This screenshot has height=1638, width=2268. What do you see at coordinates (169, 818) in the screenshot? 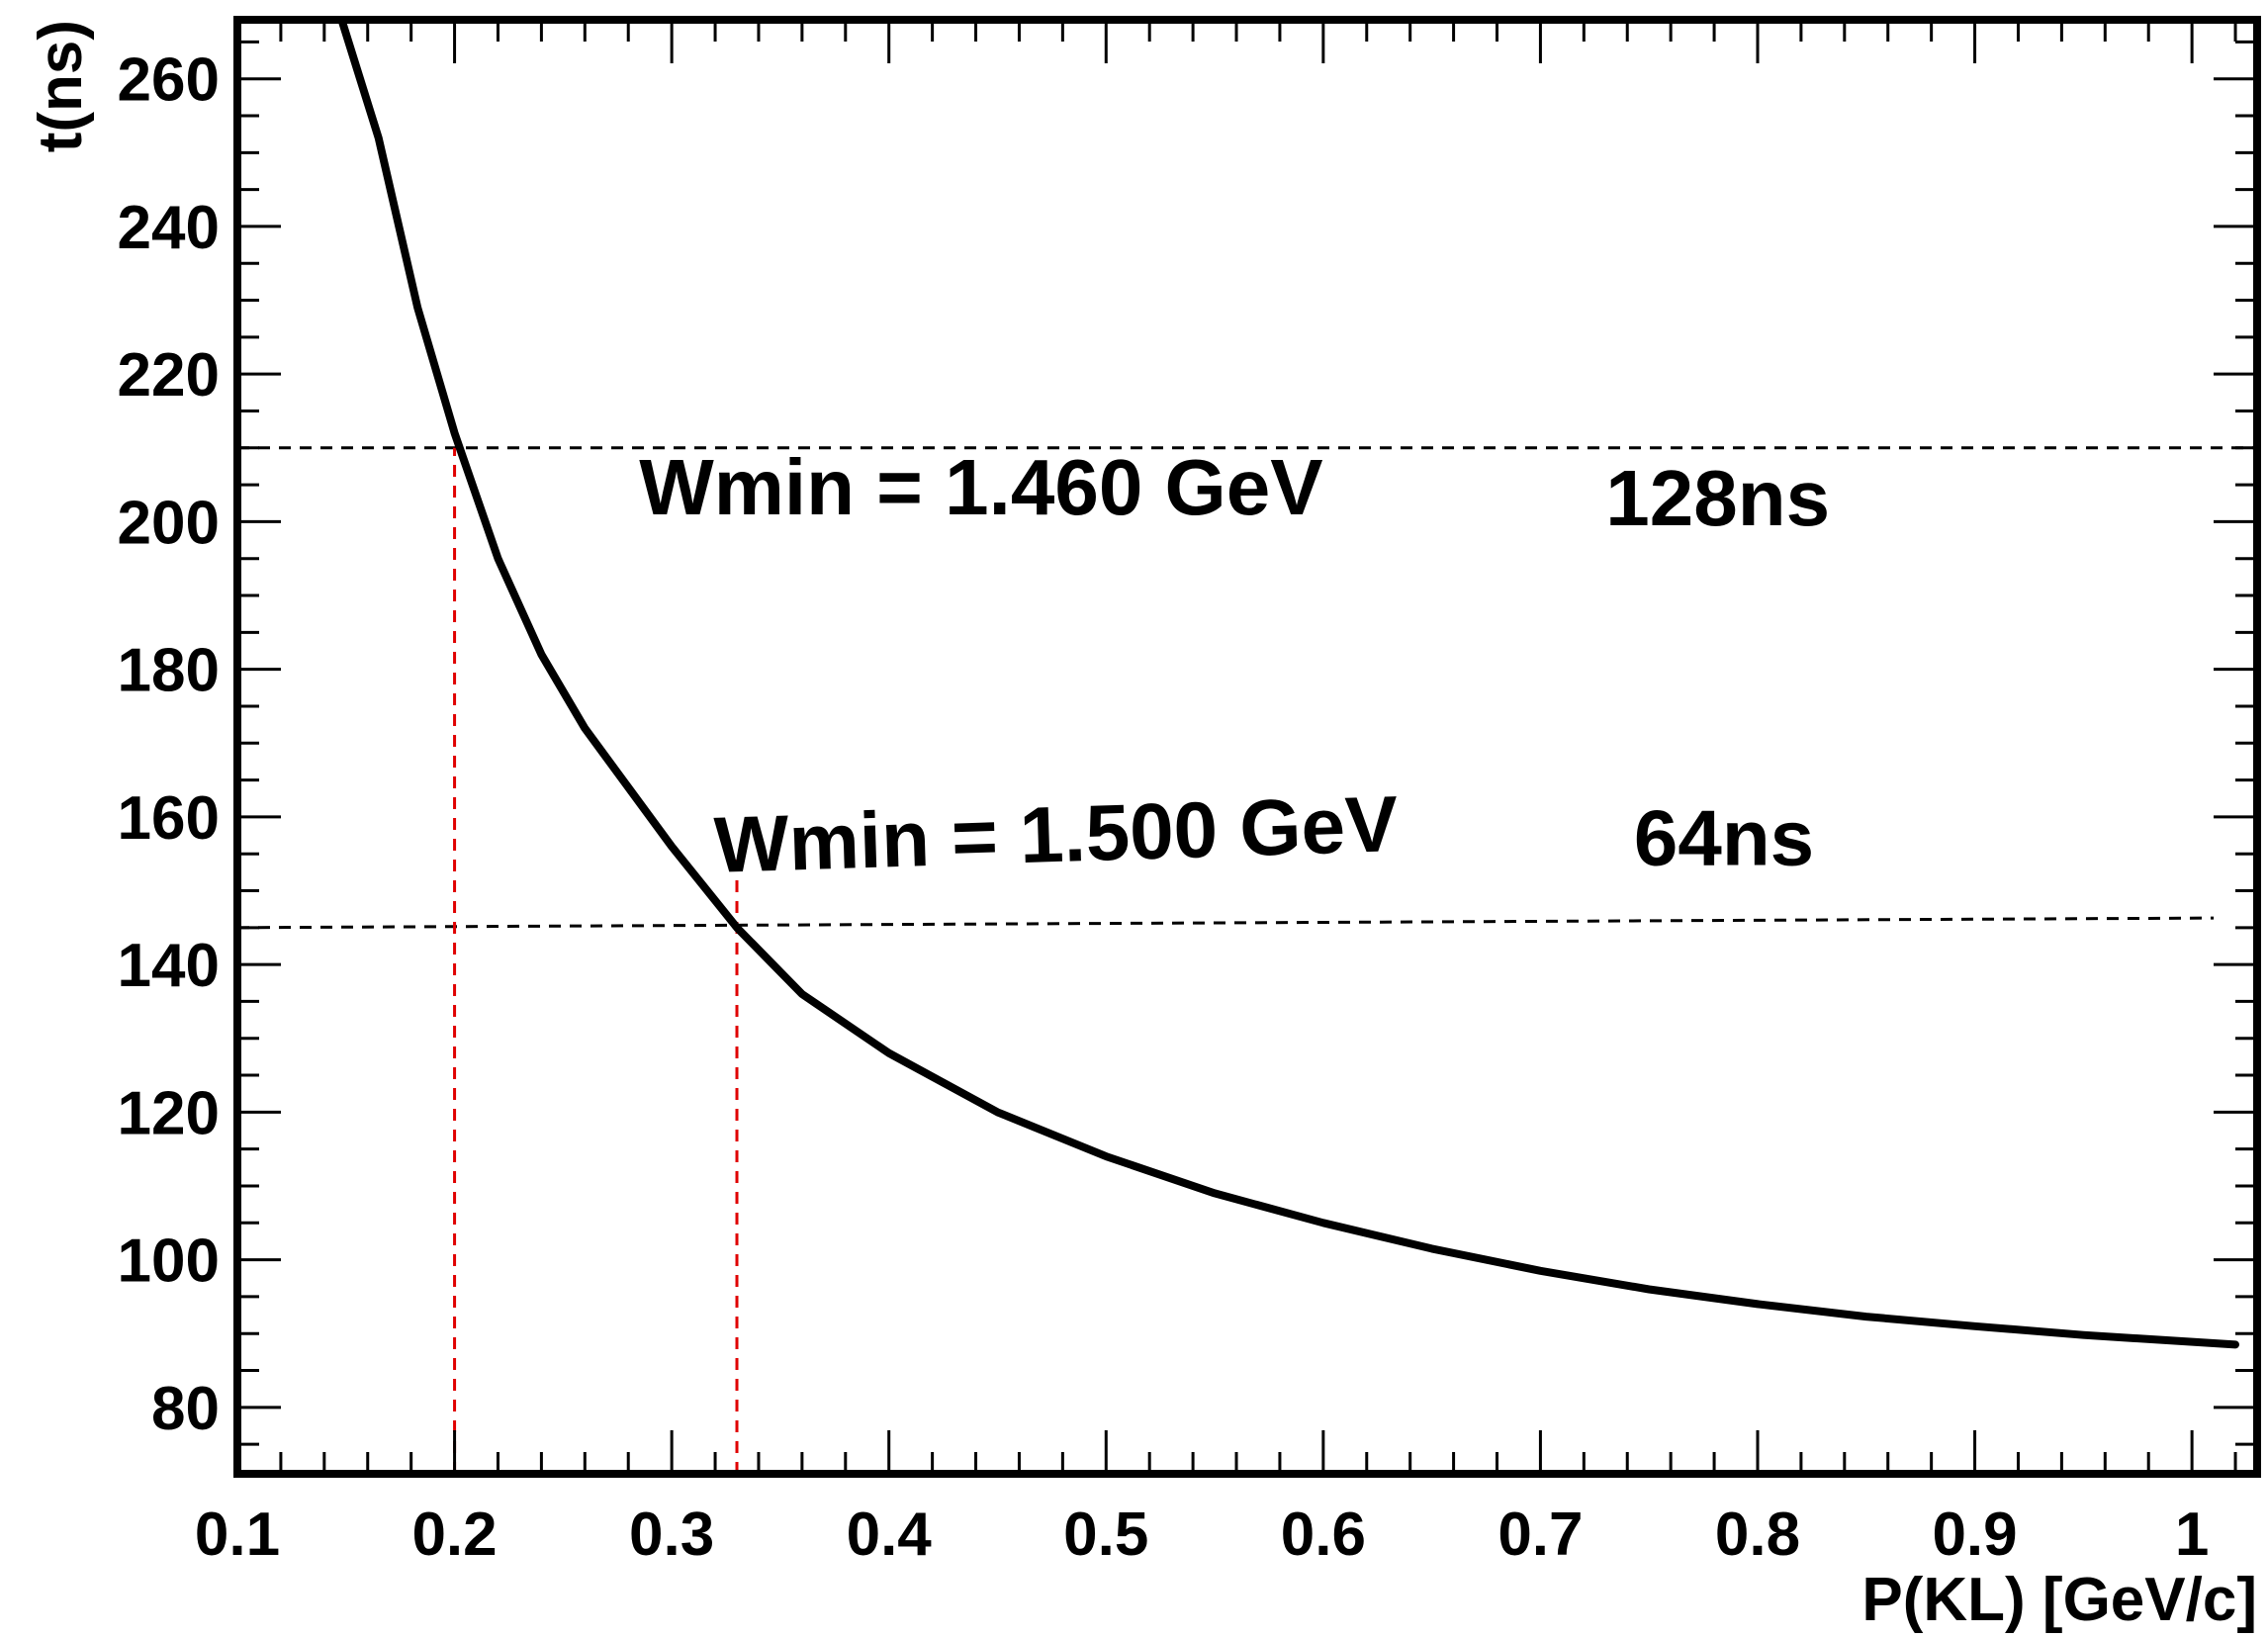
I see `y-tick-label: 160` at bounding box center [169, 818].